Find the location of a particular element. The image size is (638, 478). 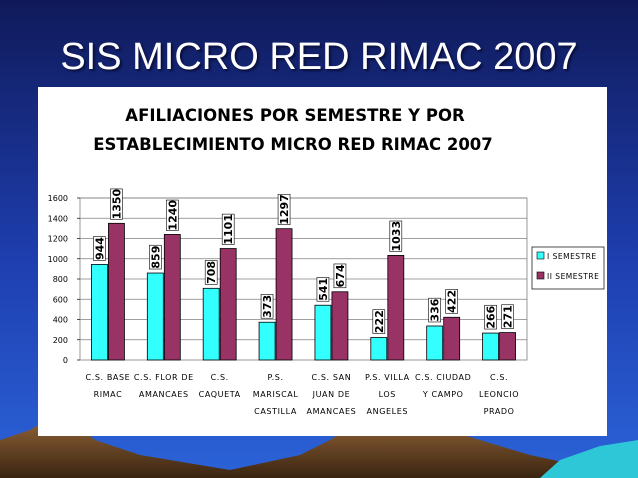

y-tick-label: 1600 is located at coordinates (58, 198).